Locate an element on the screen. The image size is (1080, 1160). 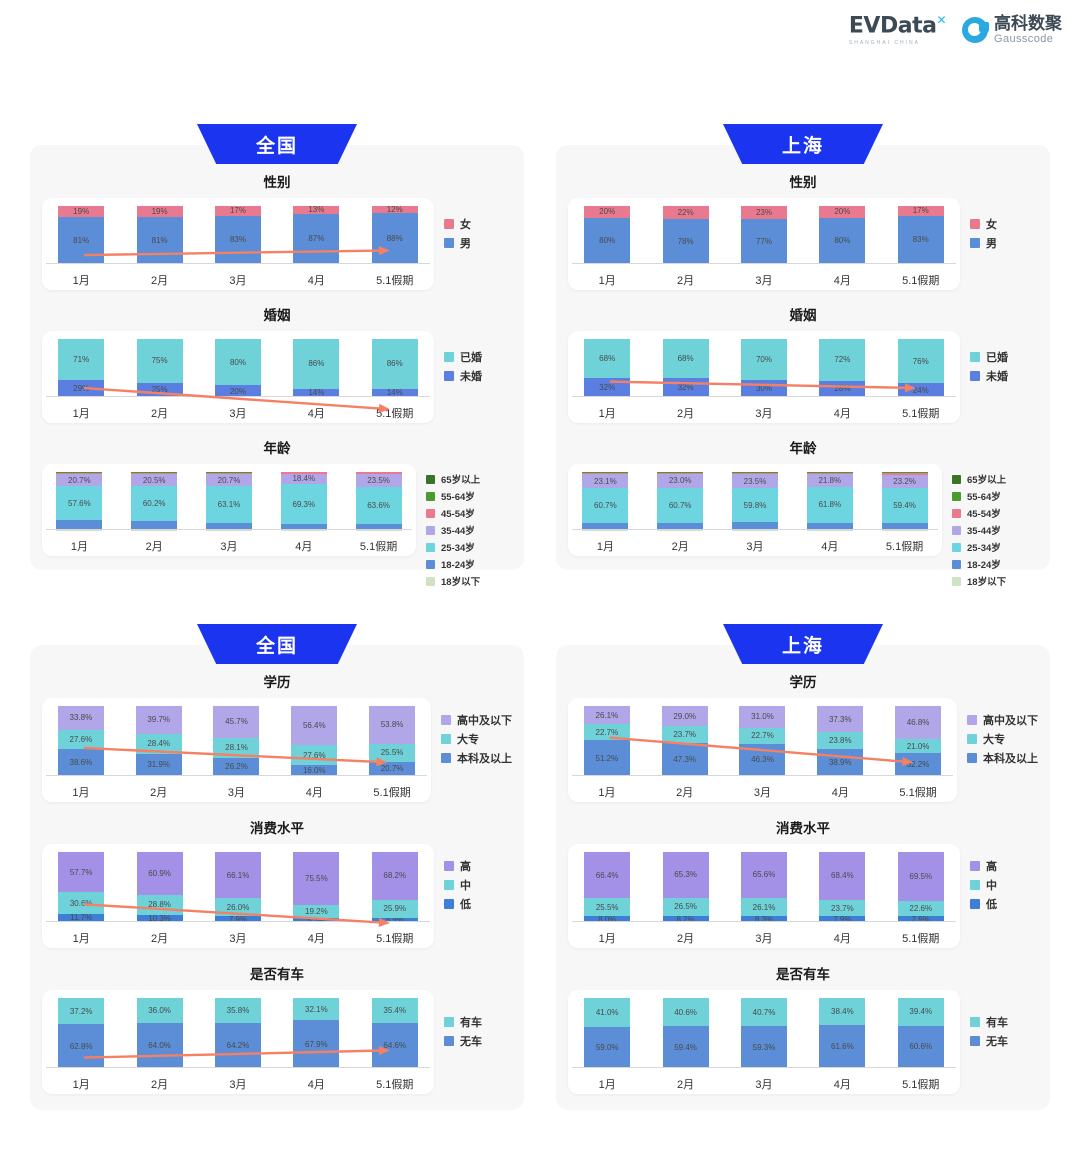
bar-group: 23.0% 60.7% is located at coordinates (680, 501).